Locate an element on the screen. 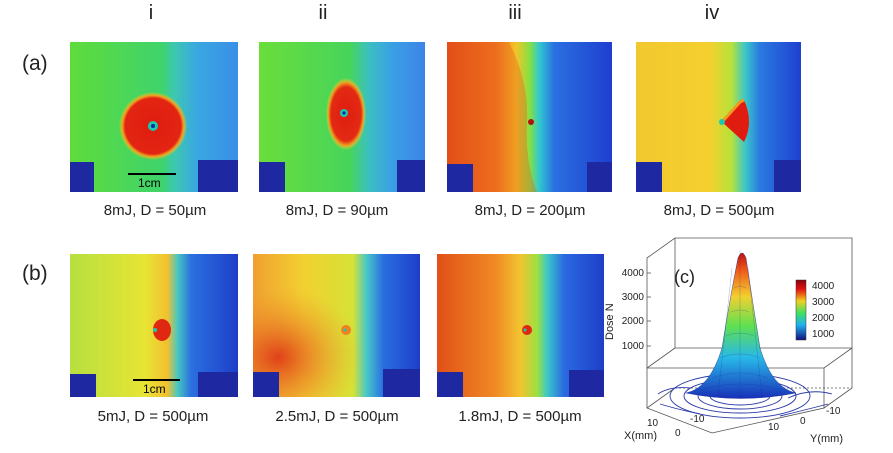  row-label-a: (a) is located at coordinates (35, 63).